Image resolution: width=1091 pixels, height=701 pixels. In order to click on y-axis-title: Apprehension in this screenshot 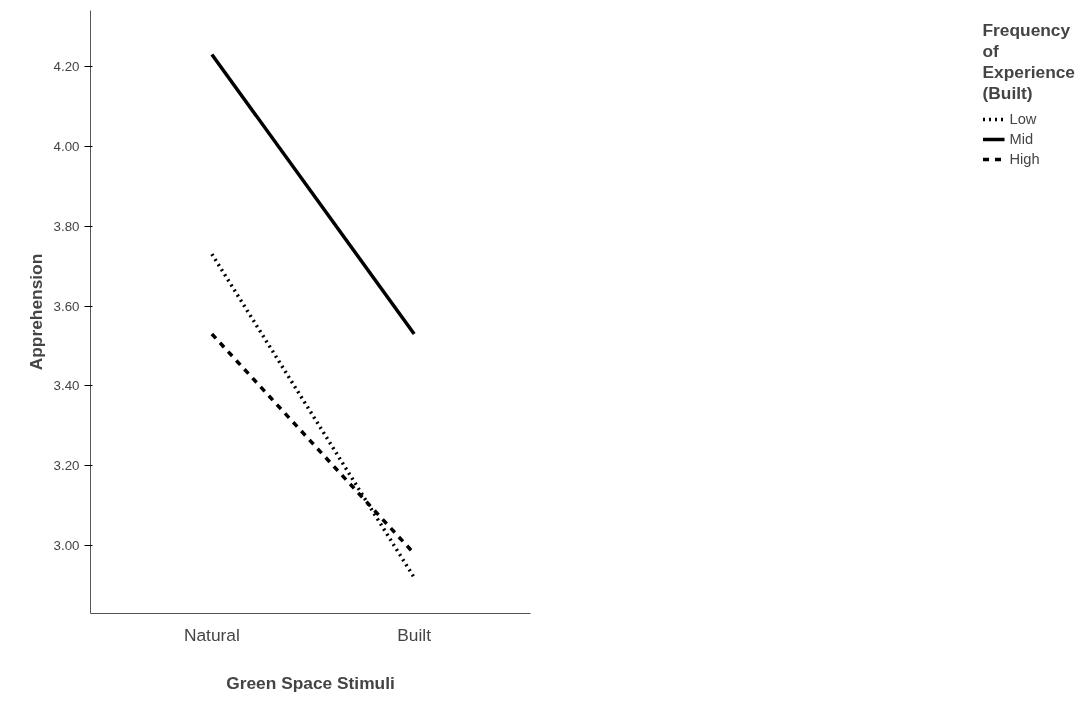, I will do `click(35, 312)`.